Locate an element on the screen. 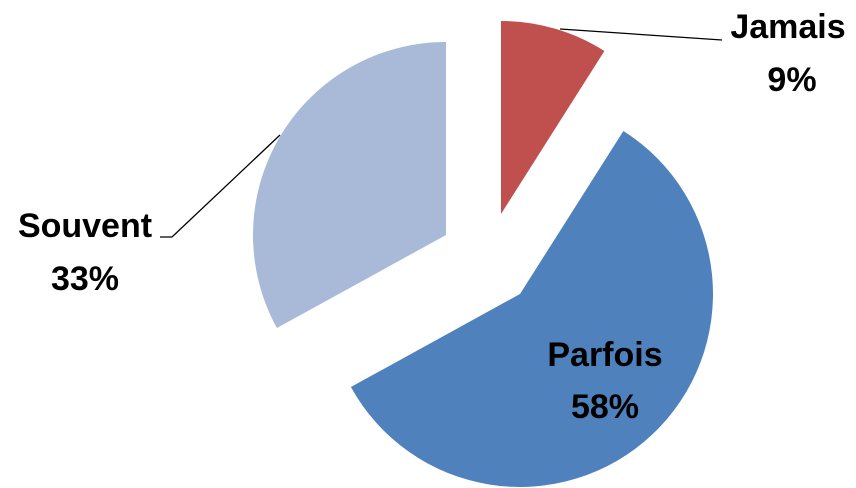  leader-line-souvent is located at coordinates (220, 186).